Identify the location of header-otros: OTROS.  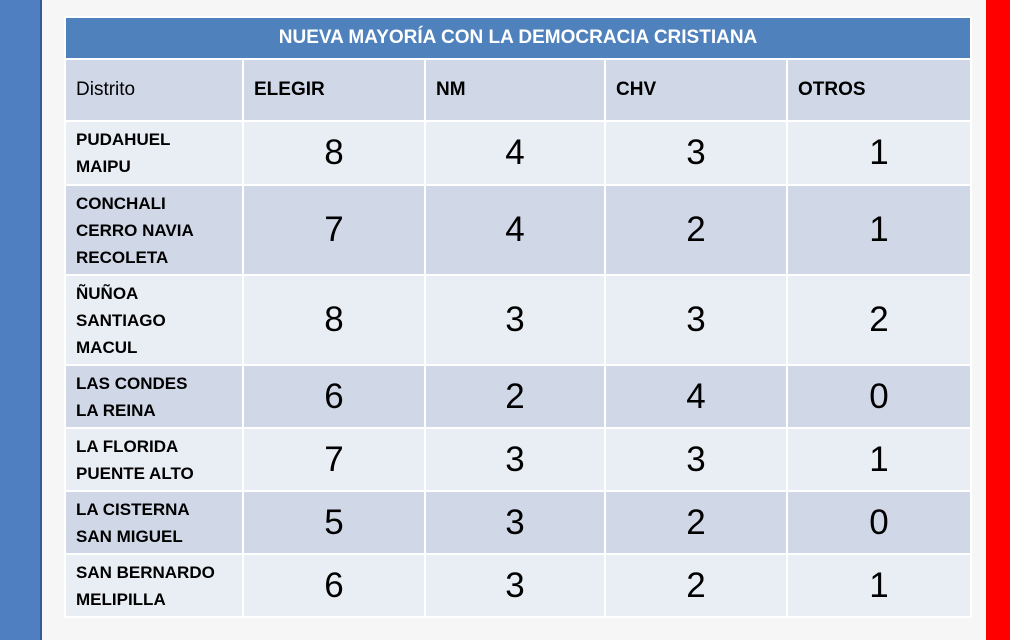
(879, 90).